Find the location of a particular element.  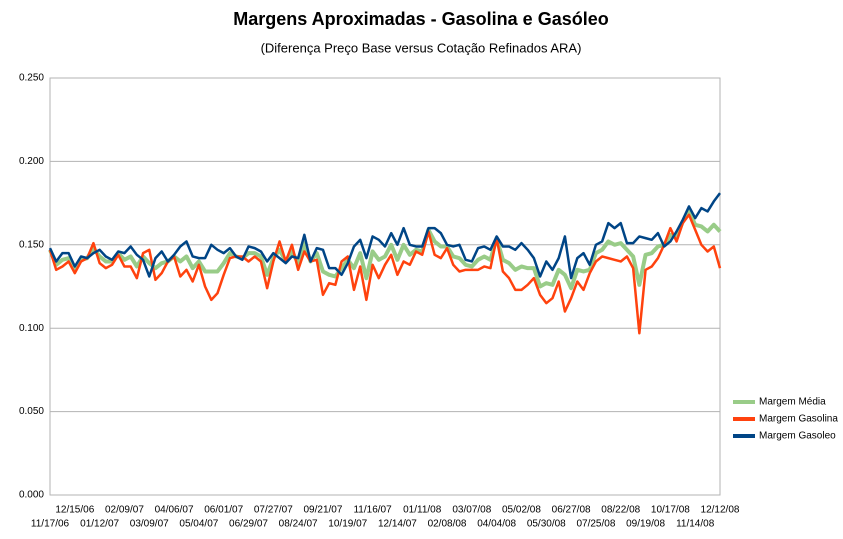

x-tick-label: 05/04/07 is located at coordinates (198, 524).